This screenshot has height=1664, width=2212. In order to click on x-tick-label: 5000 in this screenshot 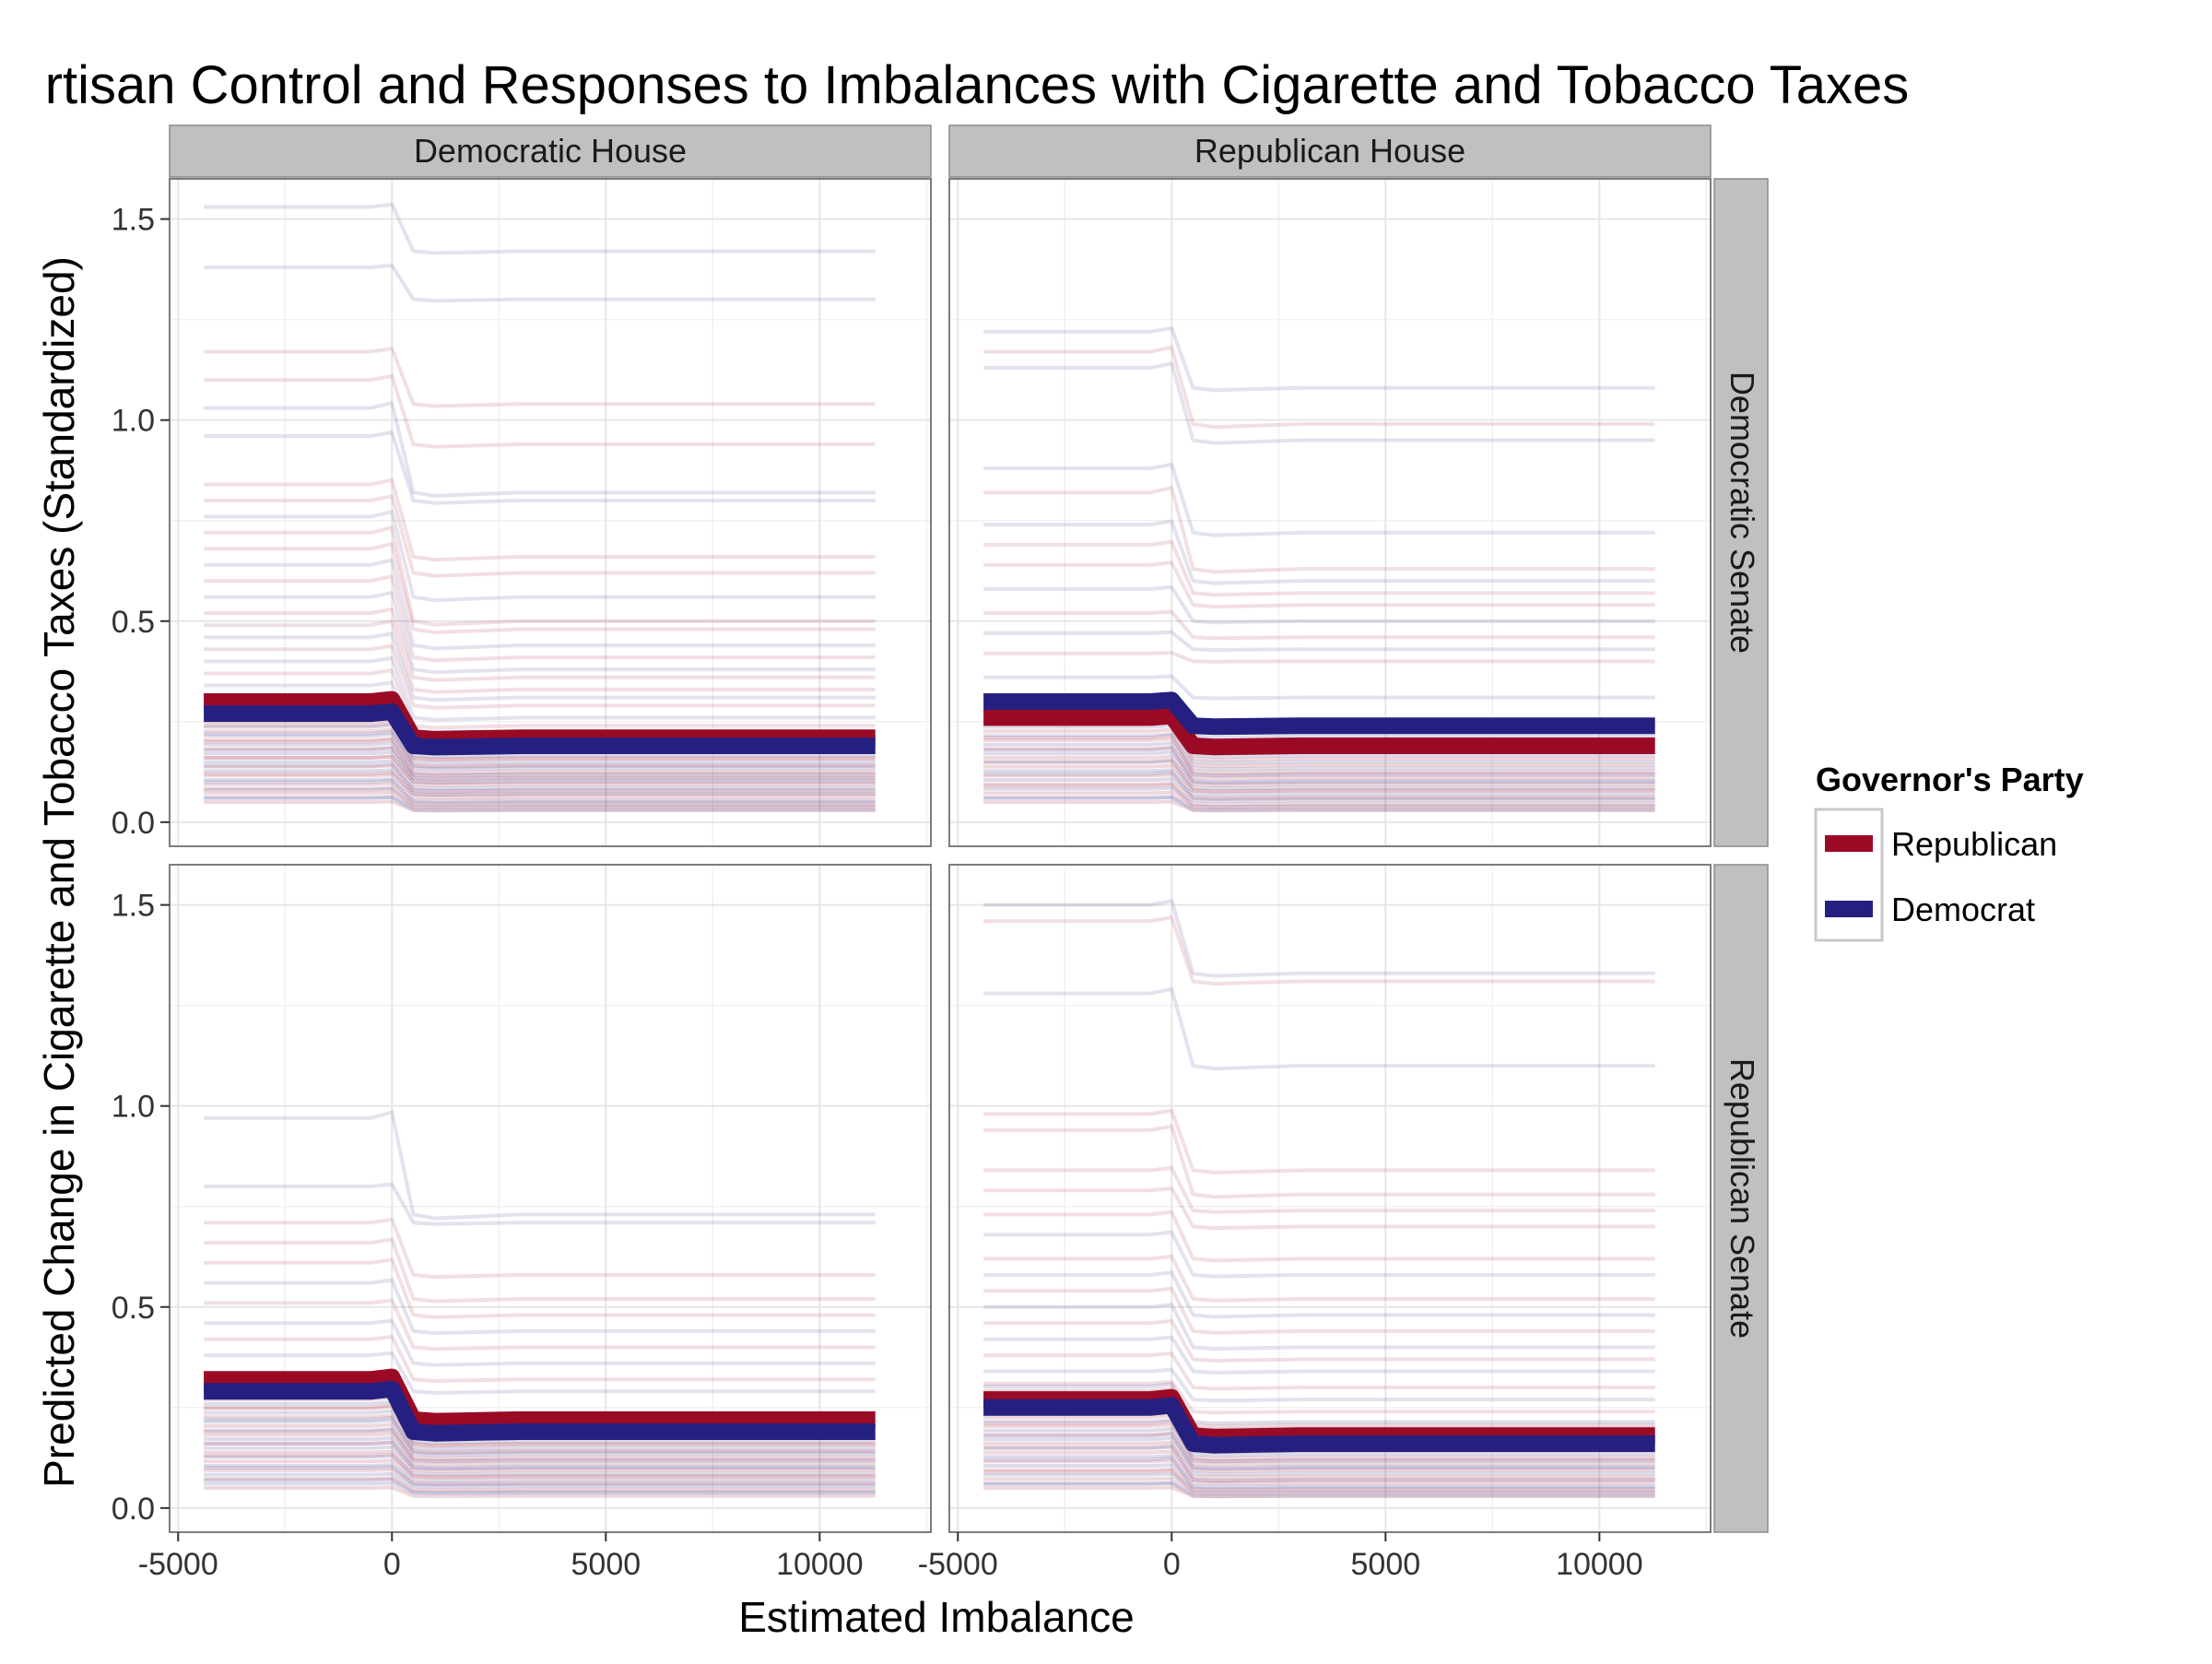, I will do `click(606, 1564)`.